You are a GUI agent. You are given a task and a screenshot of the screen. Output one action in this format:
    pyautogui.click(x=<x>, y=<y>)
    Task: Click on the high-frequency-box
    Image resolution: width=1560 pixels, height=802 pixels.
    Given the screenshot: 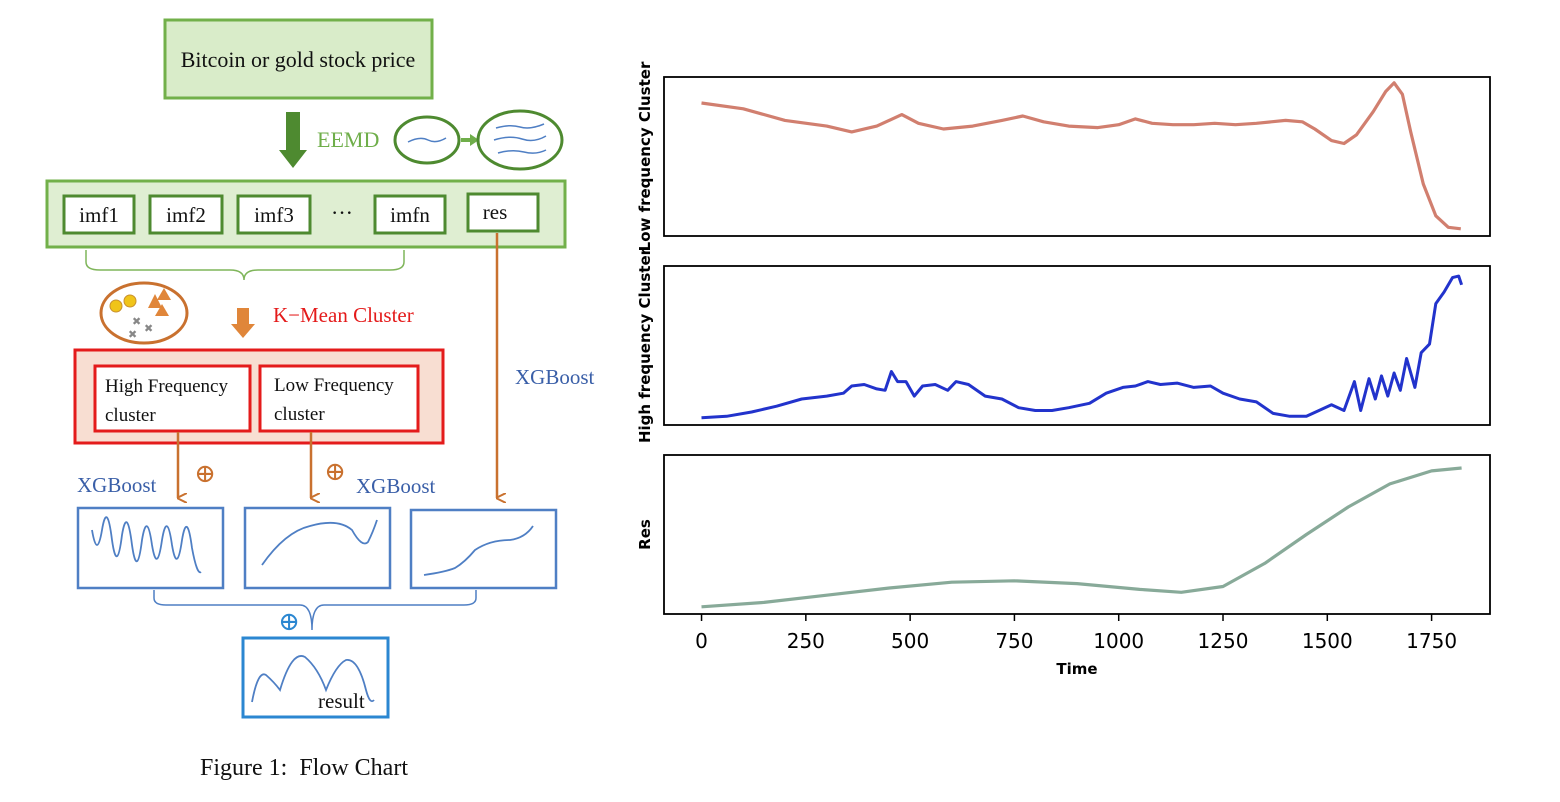 What is the action you would take?
    pyautogui.click(x=172, y=398)
    